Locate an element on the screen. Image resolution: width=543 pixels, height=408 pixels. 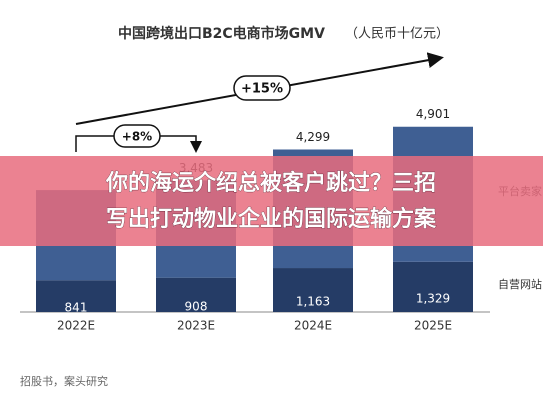
annotation: +15% is located at coordinates (262, 89).